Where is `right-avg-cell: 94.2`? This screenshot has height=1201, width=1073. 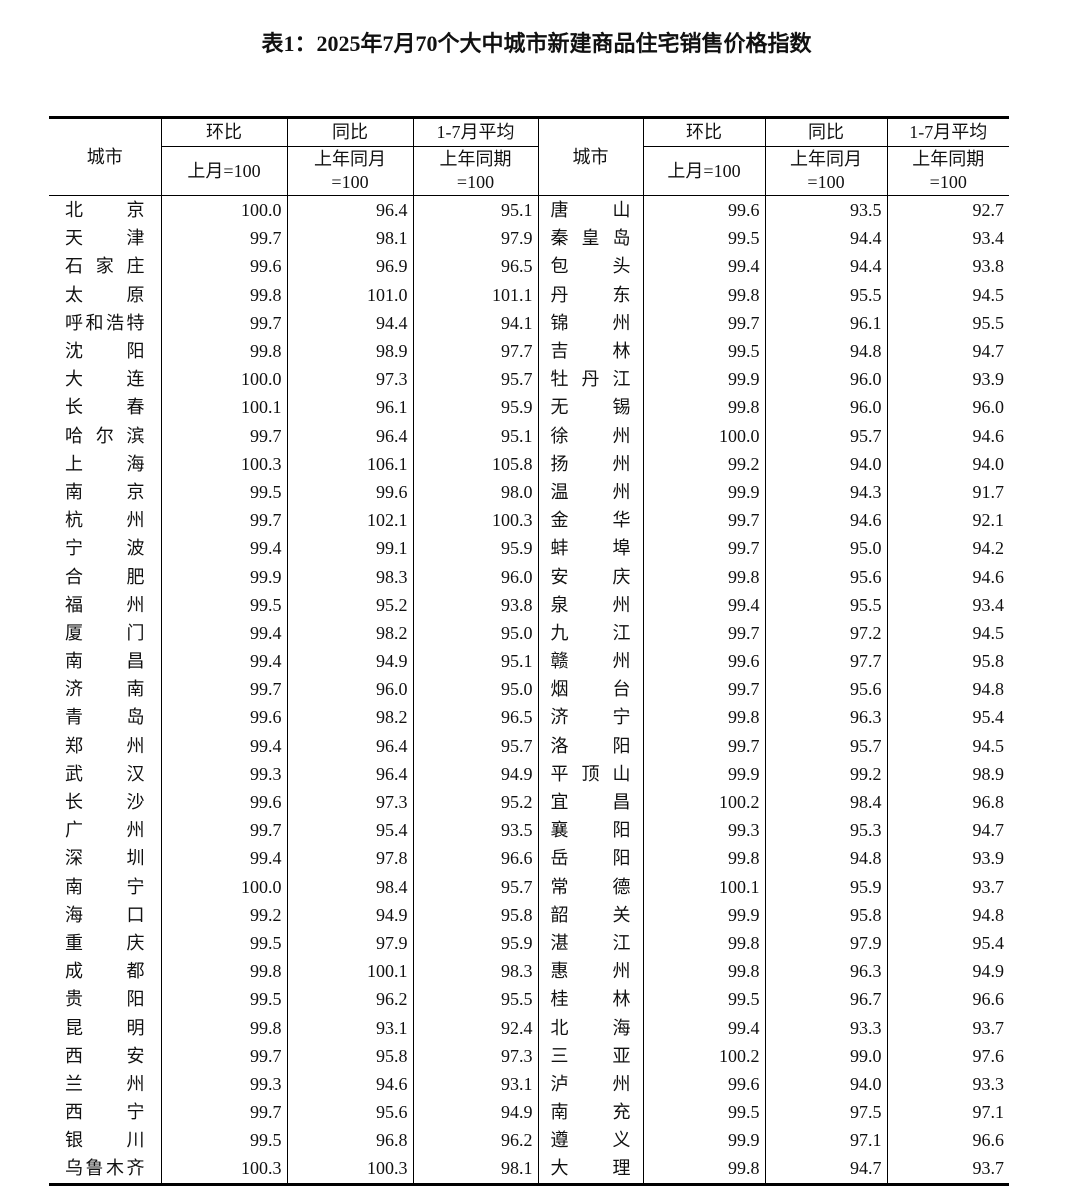
right-avg-cell: 94.2 is located at coordinates (947, 548).